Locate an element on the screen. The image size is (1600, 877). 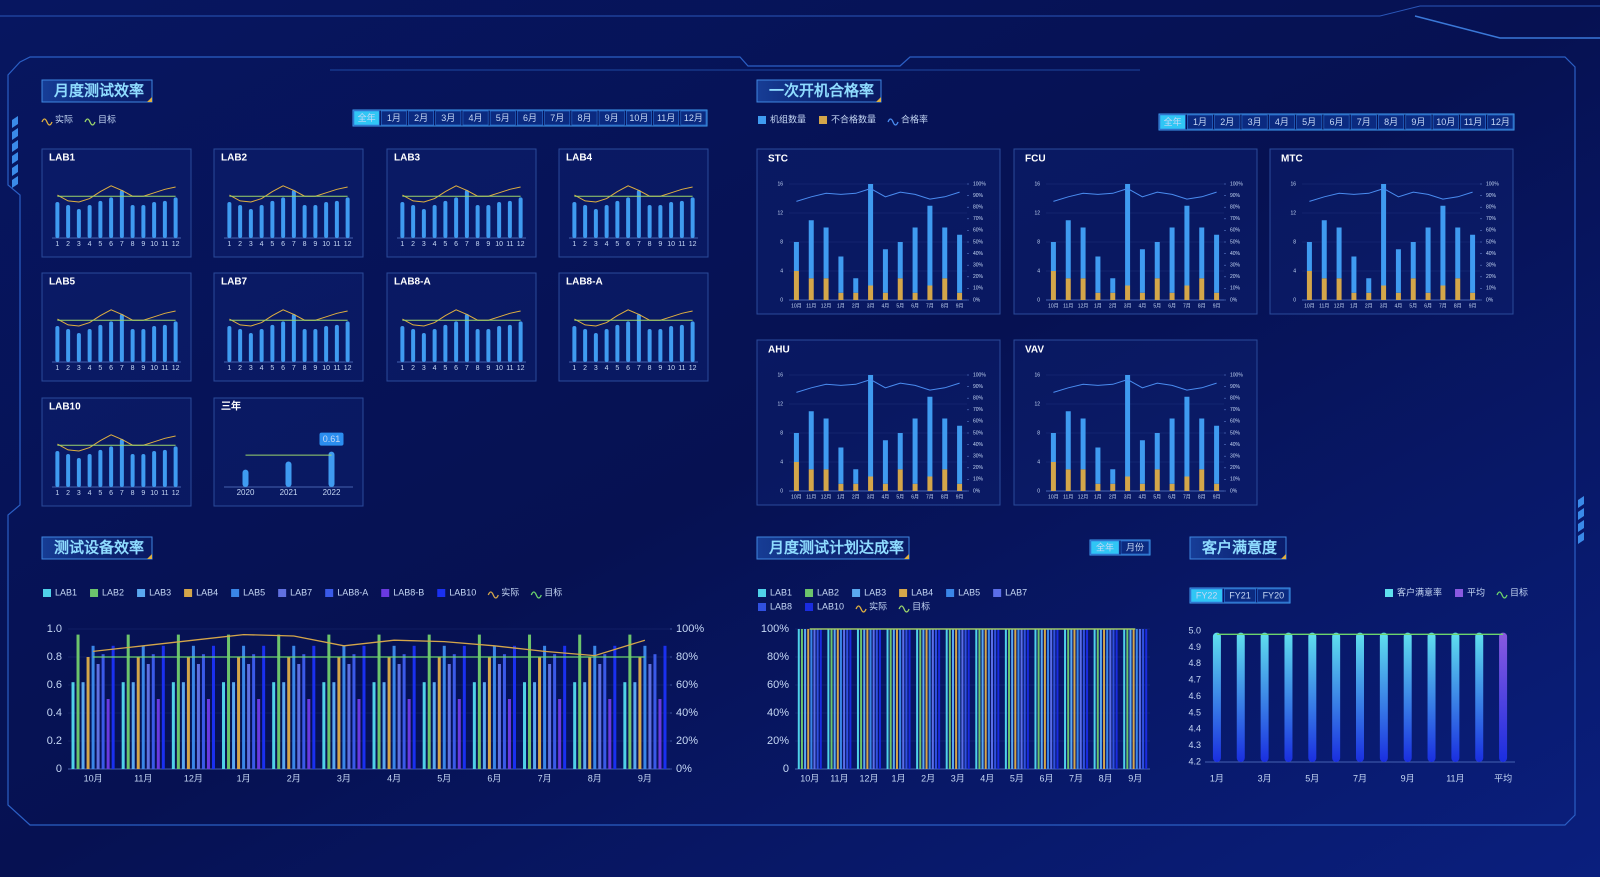
filter-button: FY21 is located at coordinates (1240, 595).